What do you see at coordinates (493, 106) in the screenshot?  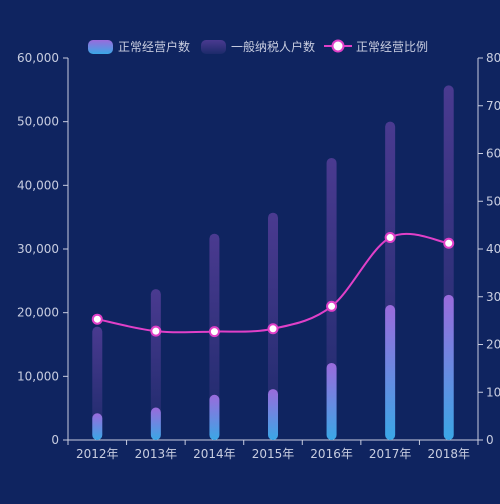 I see `right-tick-label: 70` at bounding box center [493, 106].